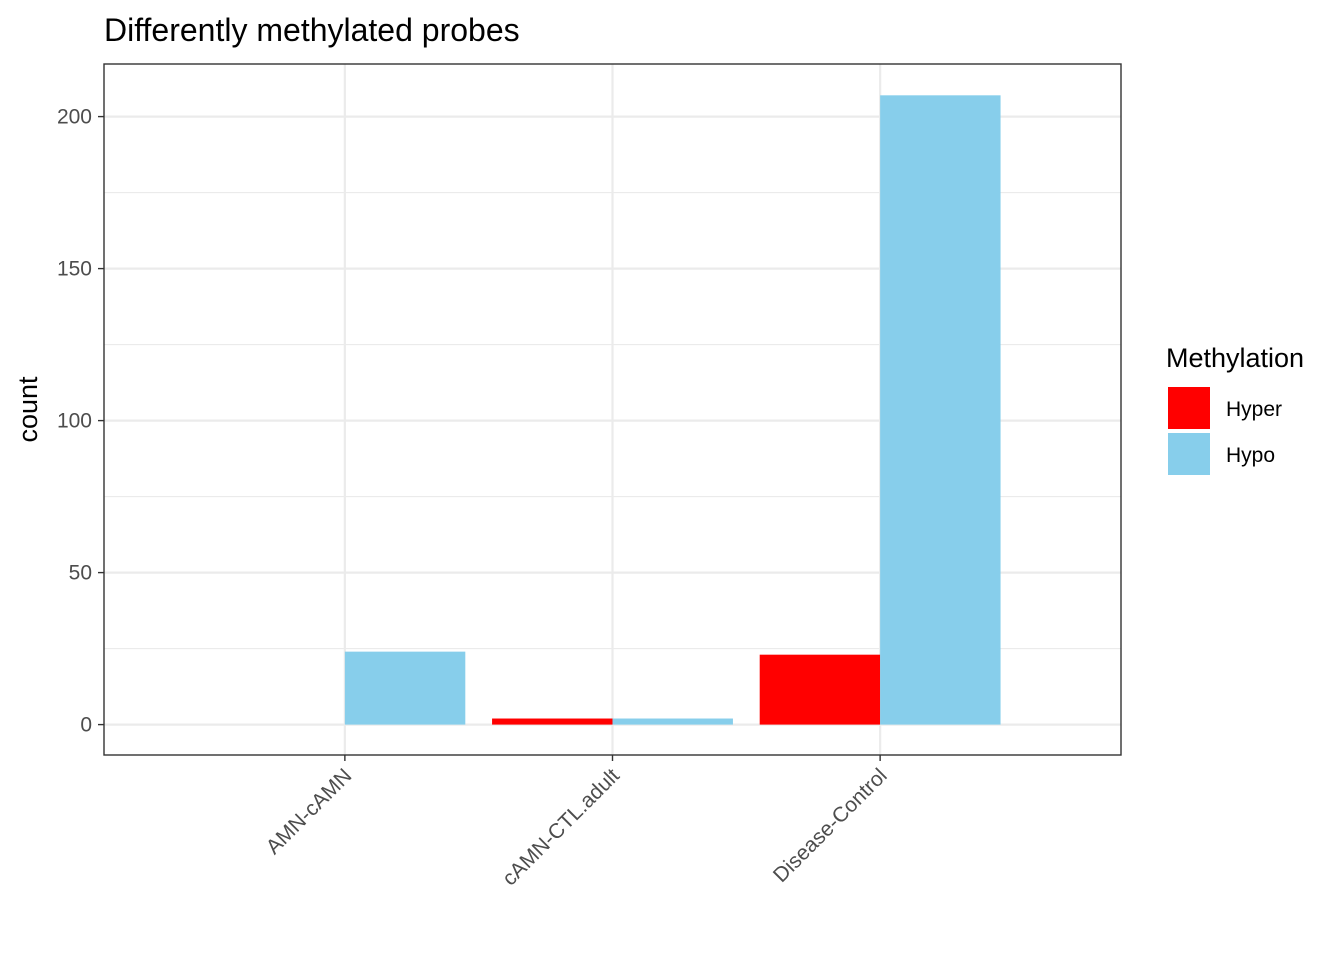 The height and width of the screenshot is (960, 1344). What do you see at coordinates (309, 811) in the screenshot?
I see `x-tick-label: AMN-cAMN` at bounding box center [309, 811].